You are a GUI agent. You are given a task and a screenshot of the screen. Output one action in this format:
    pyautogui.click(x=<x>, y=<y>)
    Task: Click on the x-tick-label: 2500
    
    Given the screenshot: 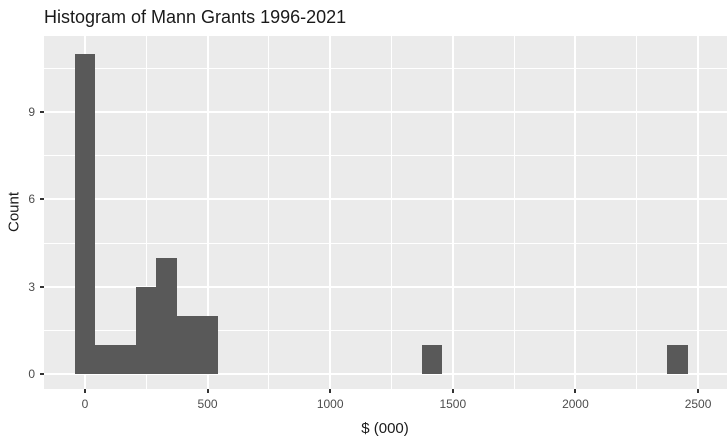 What is the action you would take?
    pyautogui.click(x=698, y=404)
    